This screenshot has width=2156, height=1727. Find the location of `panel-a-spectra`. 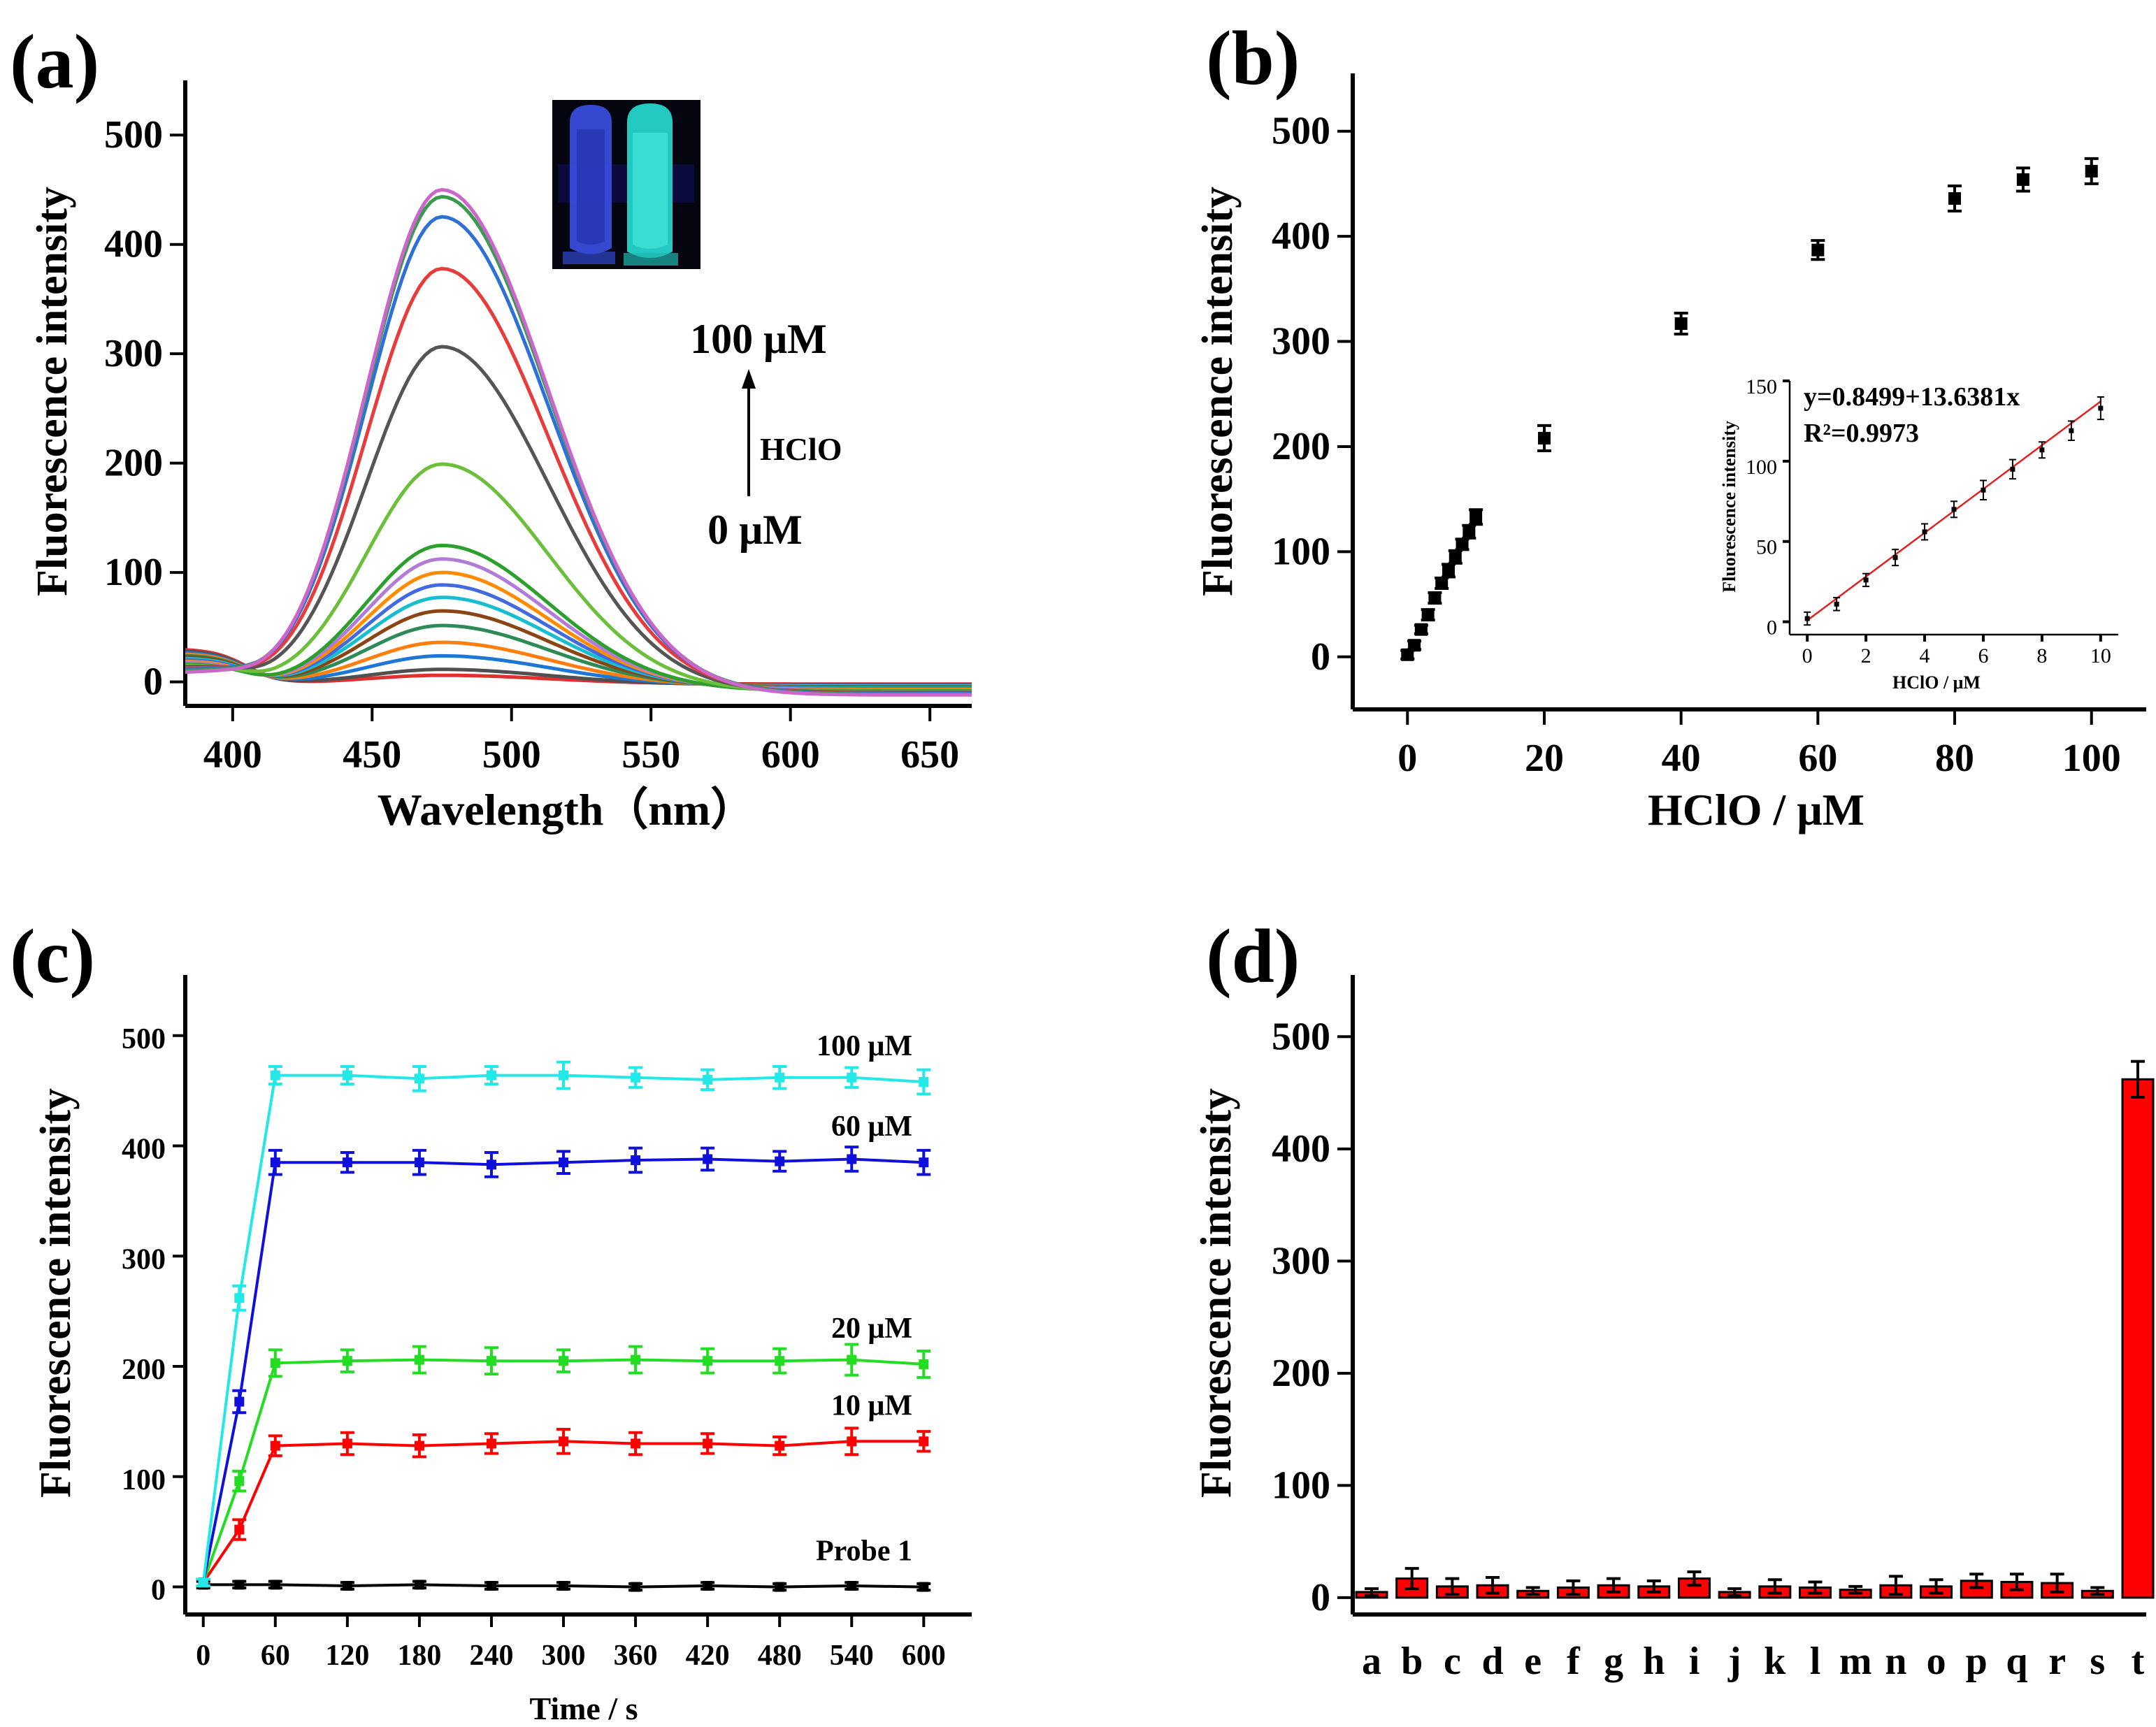

panel-a-spectra is located at coordinates (578, 442).